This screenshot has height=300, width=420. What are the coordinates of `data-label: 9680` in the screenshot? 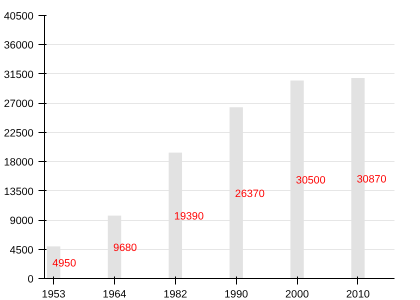 It's located at (125, 248).